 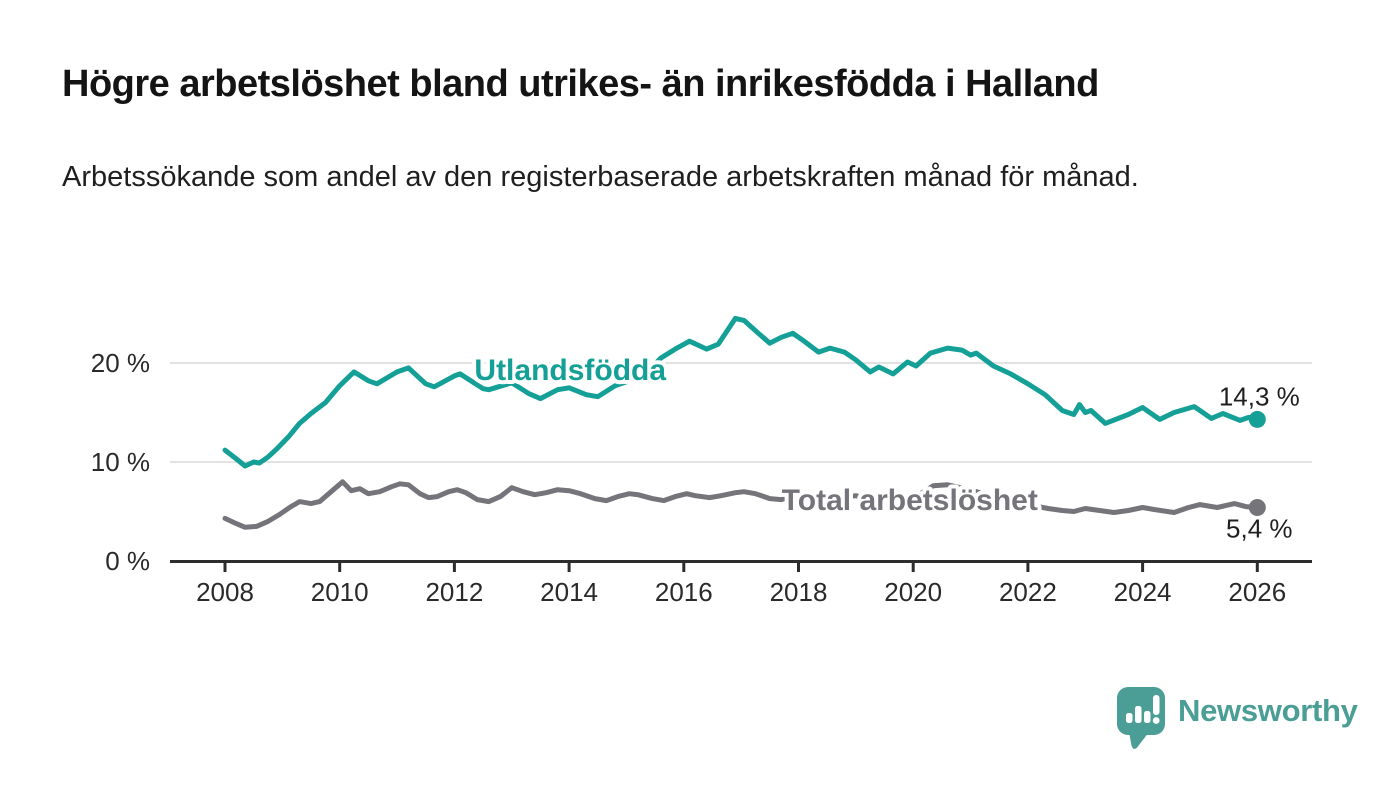 What do you see at coordinates (225, 592) in the screenshot?
I see `x-tick-label-2008: 2008` at bounding box center [225, 592].